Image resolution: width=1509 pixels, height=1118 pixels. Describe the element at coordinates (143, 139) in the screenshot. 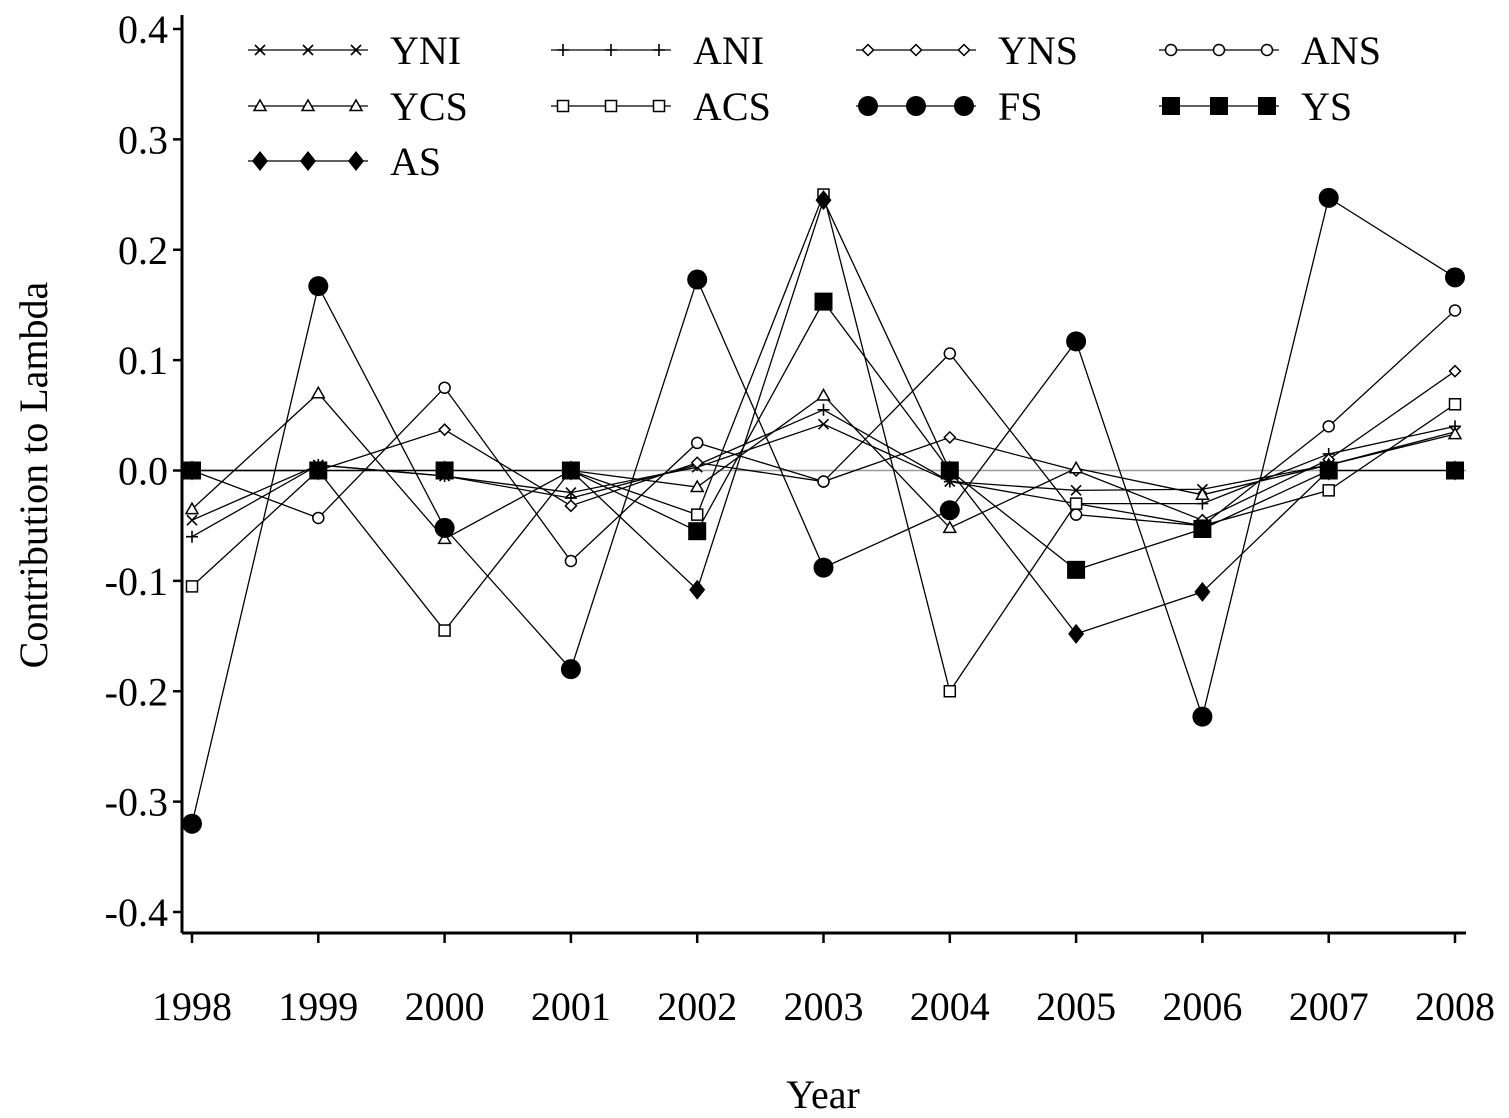

I see `y-tick-label: 0.3` at that location.